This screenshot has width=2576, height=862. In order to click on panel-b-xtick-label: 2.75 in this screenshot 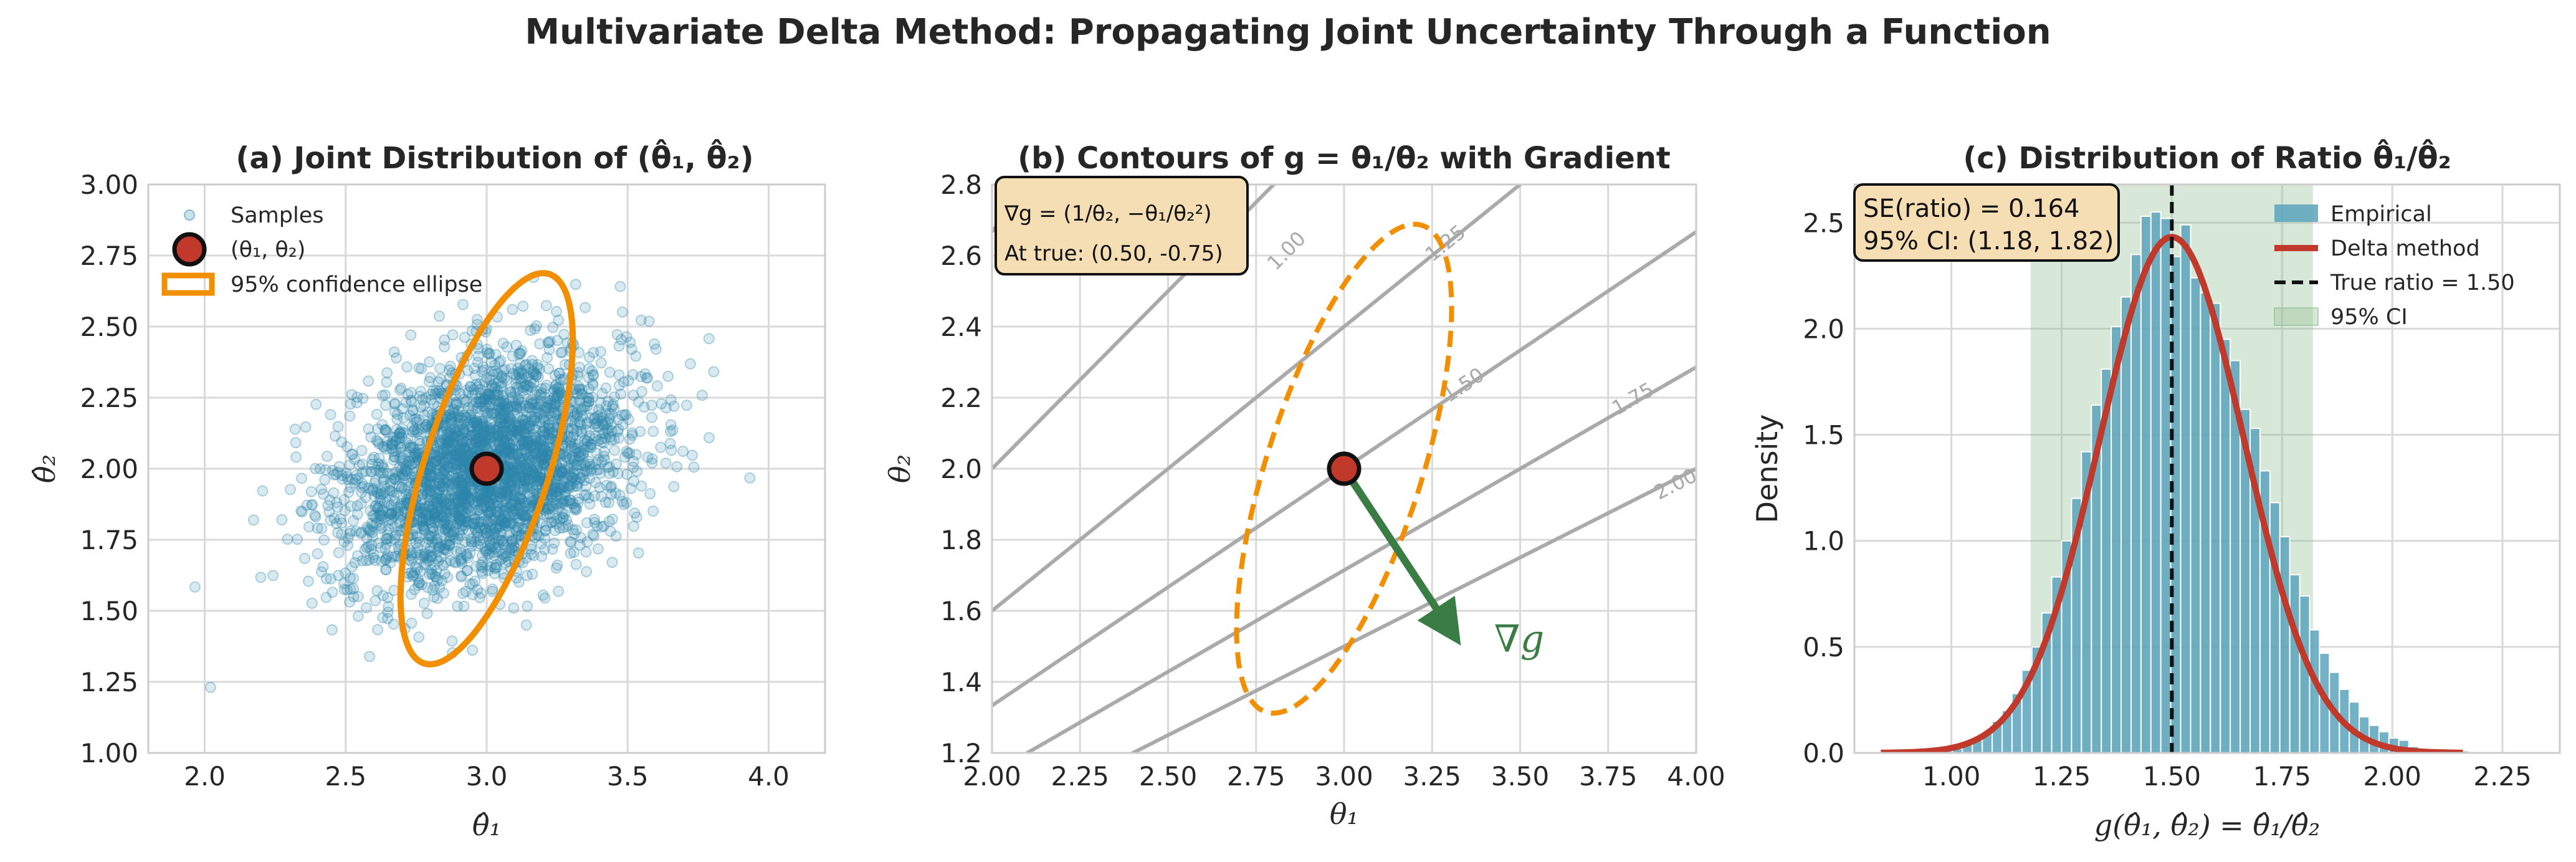, I will do `click(1256, 776)`.